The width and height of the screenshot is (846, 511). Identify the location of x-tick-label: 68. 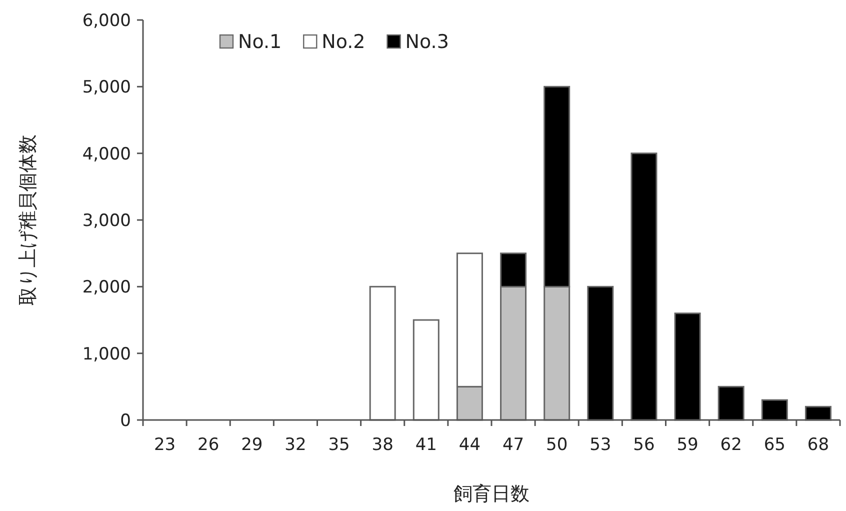
(818, 445).